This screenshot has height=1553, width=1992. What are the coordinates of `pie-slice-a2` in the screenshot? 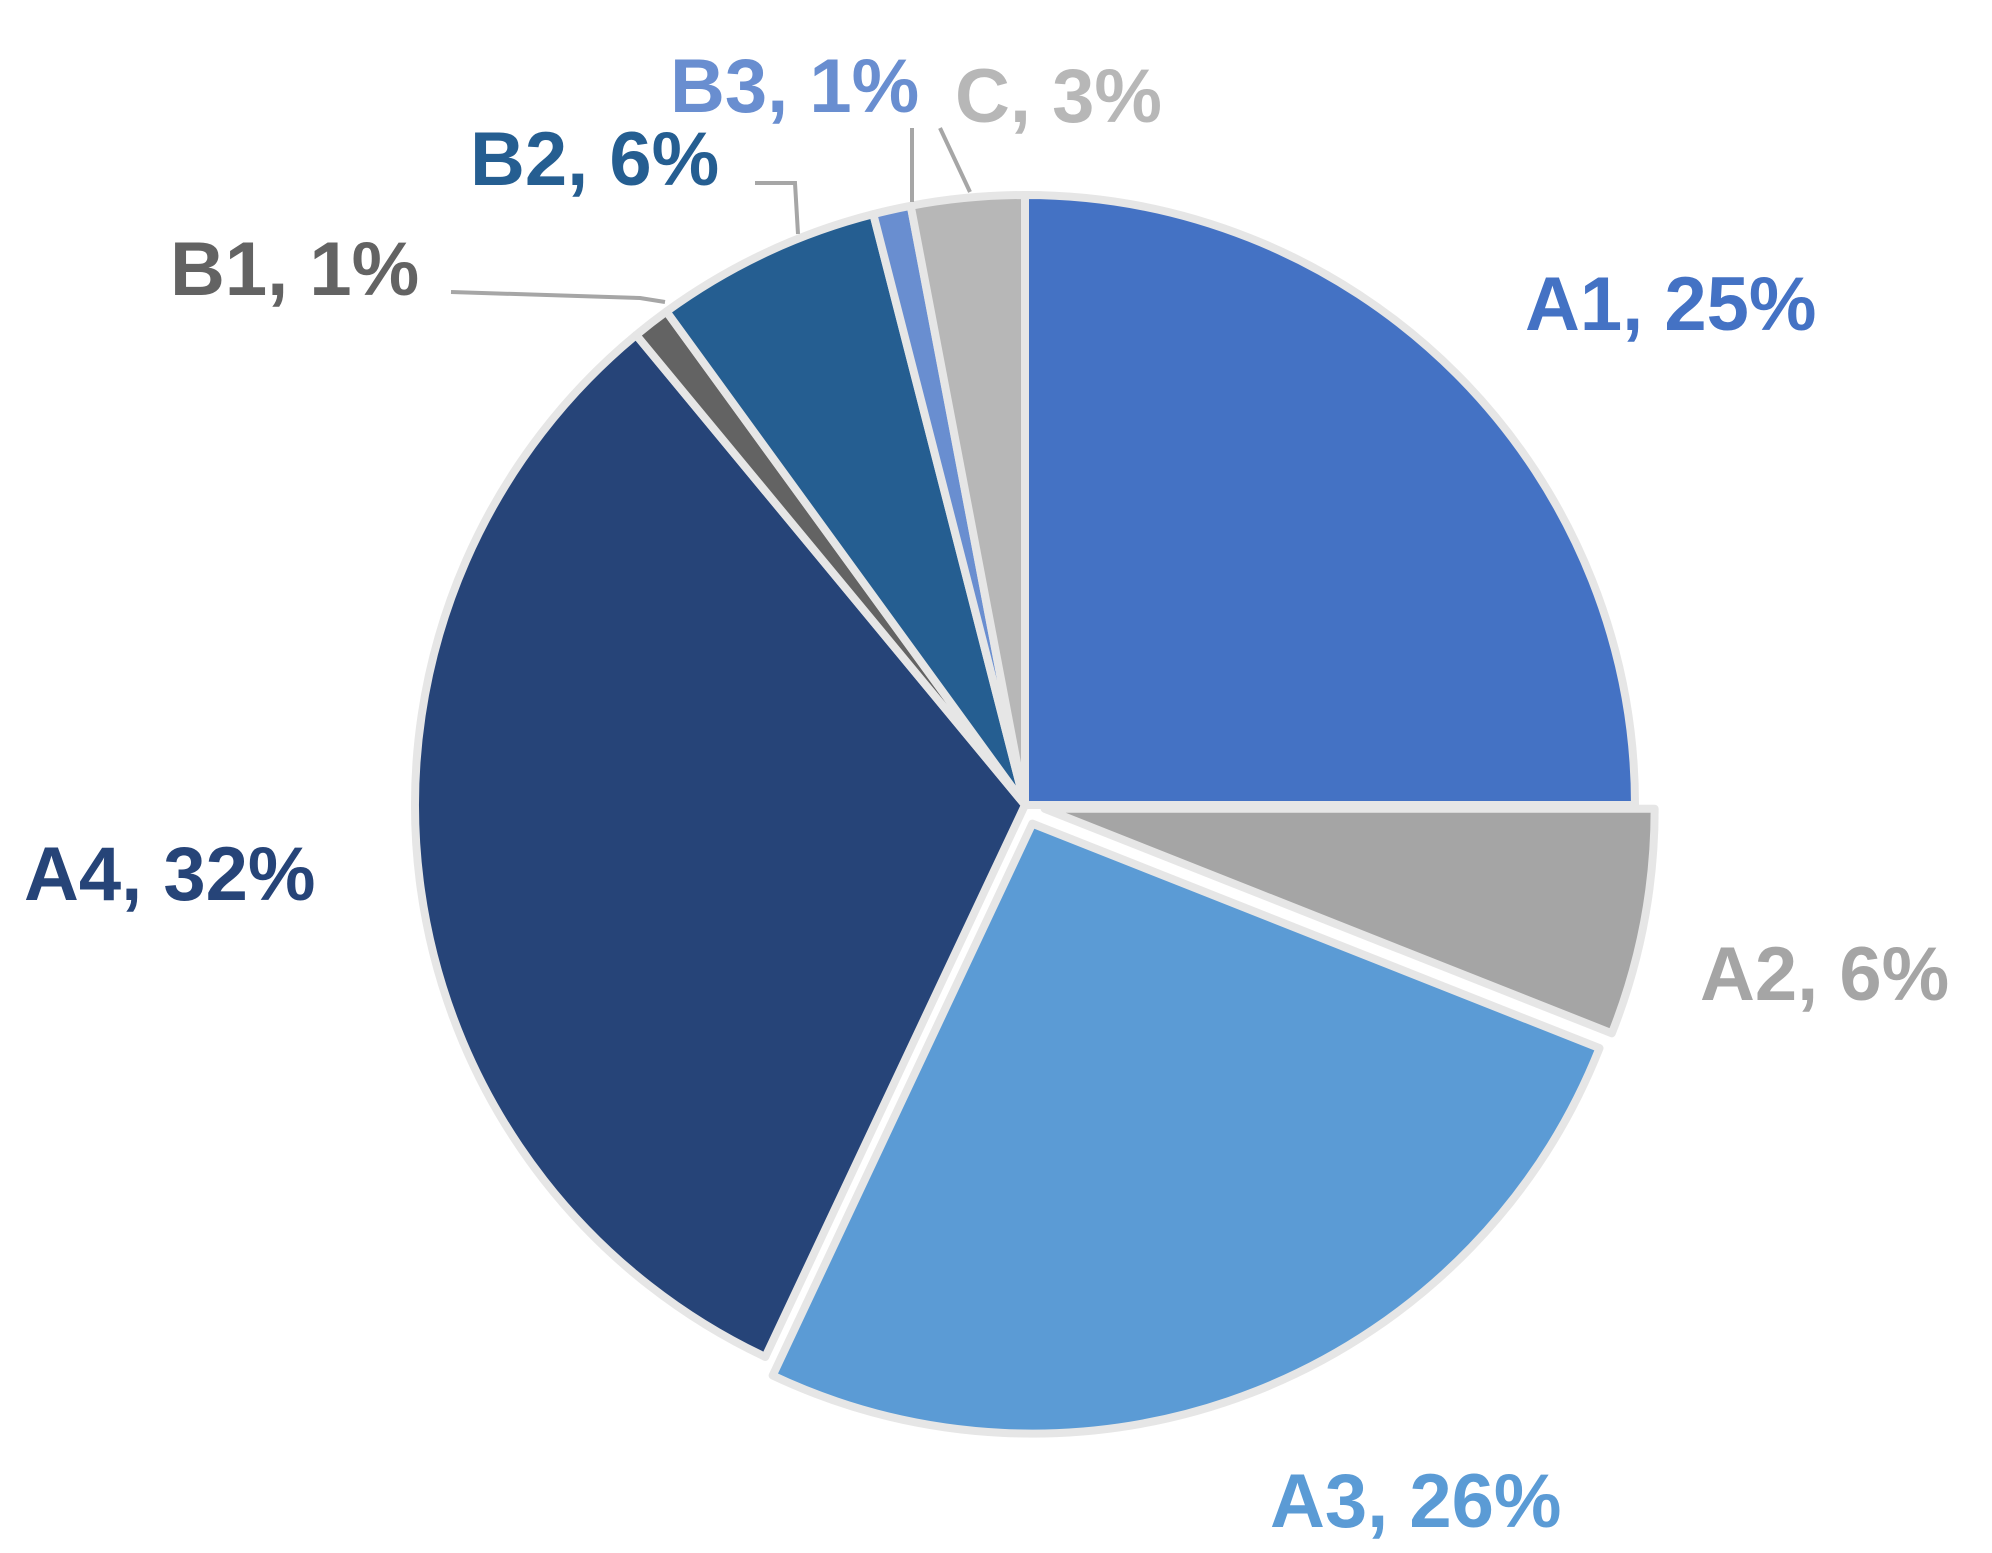 It's located at (1349, 921).